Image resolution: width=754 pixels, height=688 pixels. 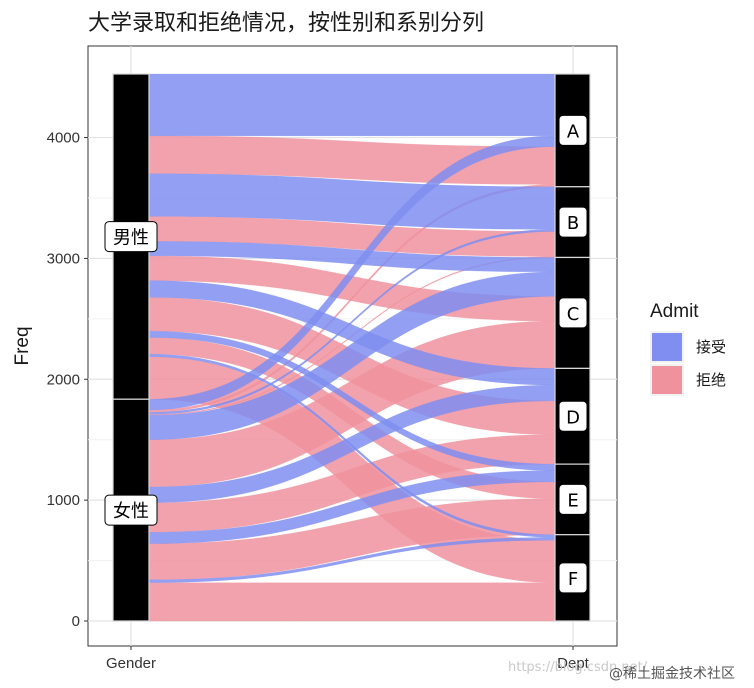 What do you see at coordinates (63, 379) in the screenshot?
I see `y-tick-label: 2000` at bounding box center [63, 379].